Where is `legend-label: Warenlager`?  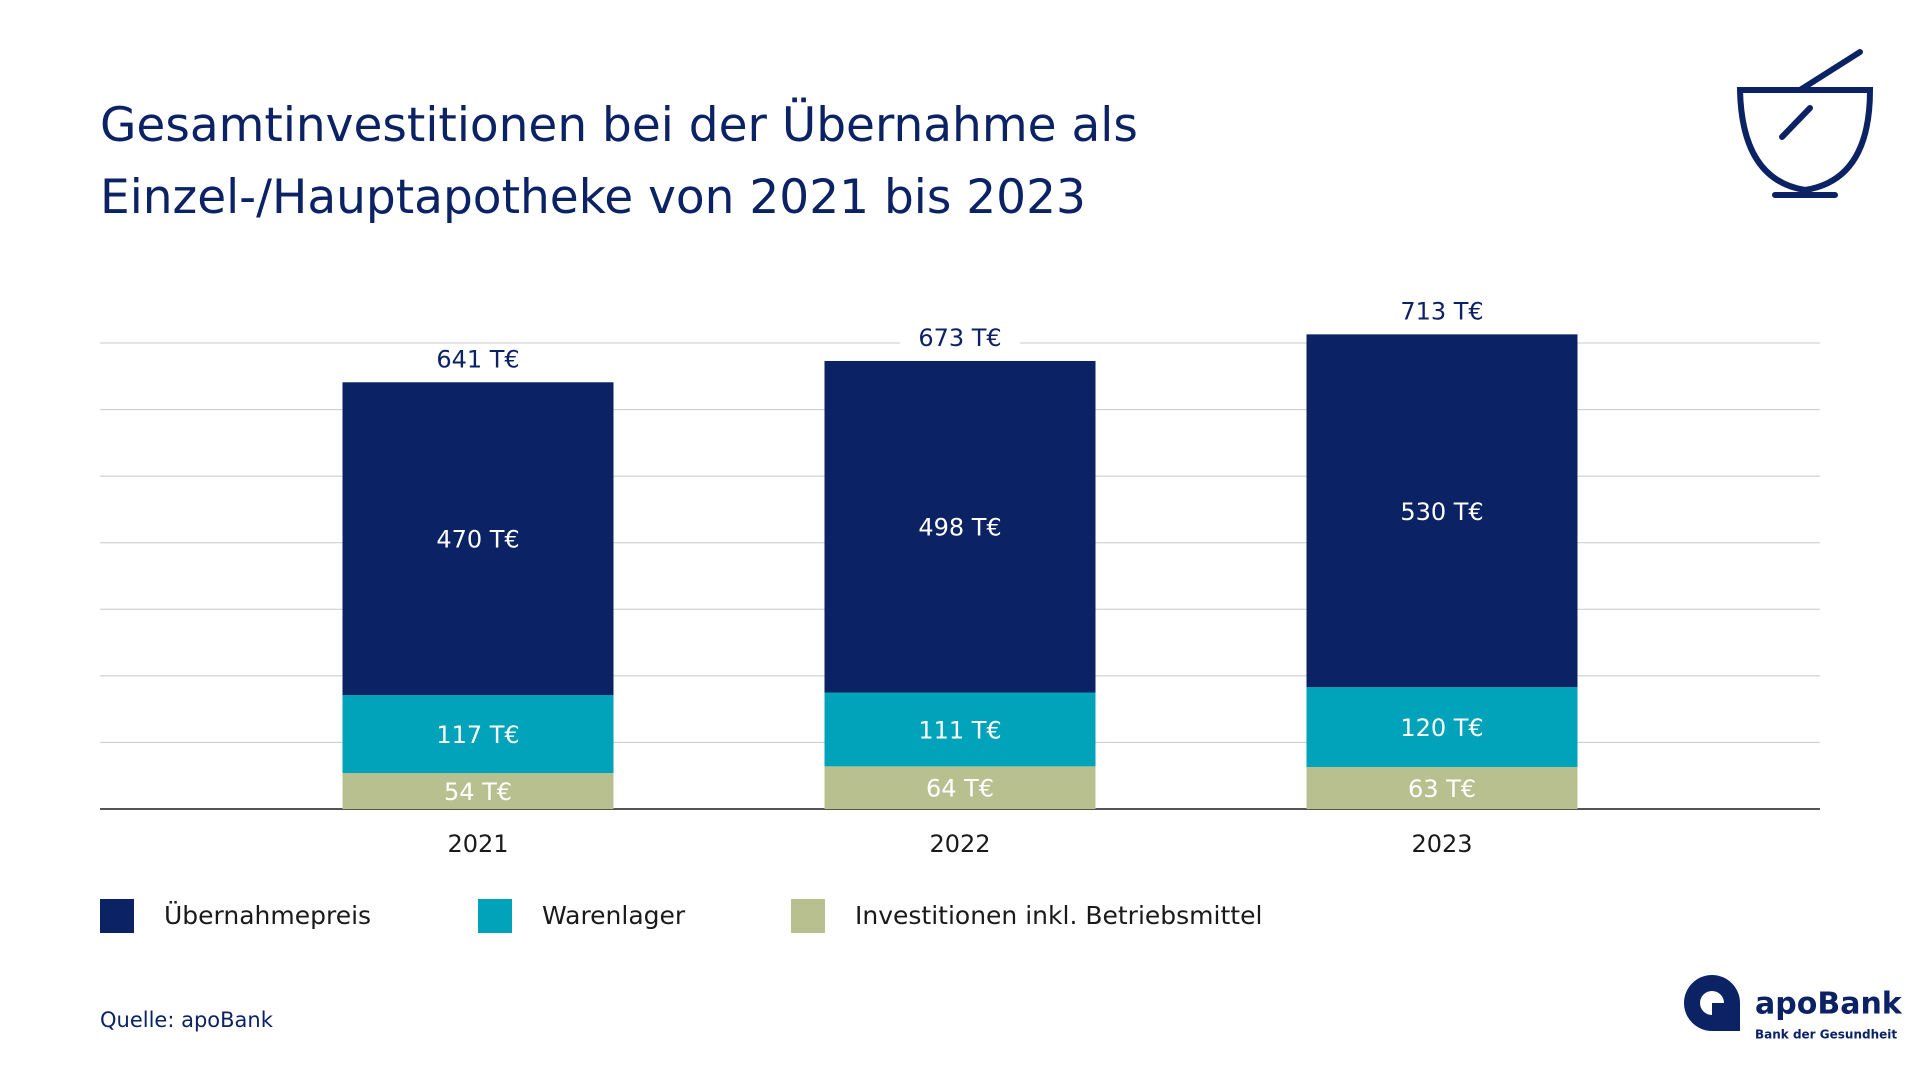
legend-label: Warenlager is located at coordinates (614, 915).